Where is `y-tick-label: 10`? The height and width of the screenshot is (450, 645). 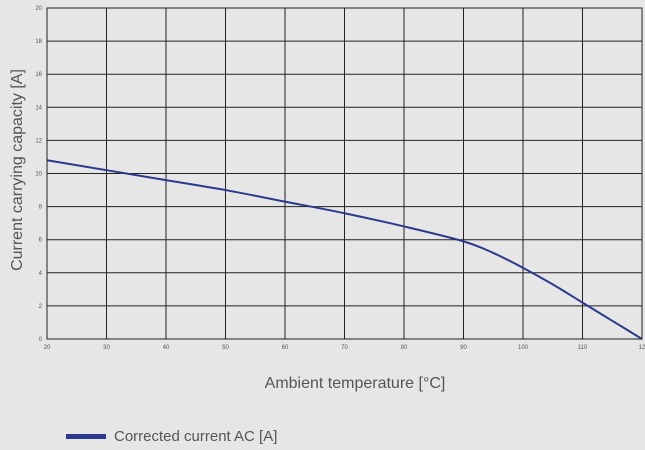 y-tick-label: 10 is located at coordinates (38, 175).